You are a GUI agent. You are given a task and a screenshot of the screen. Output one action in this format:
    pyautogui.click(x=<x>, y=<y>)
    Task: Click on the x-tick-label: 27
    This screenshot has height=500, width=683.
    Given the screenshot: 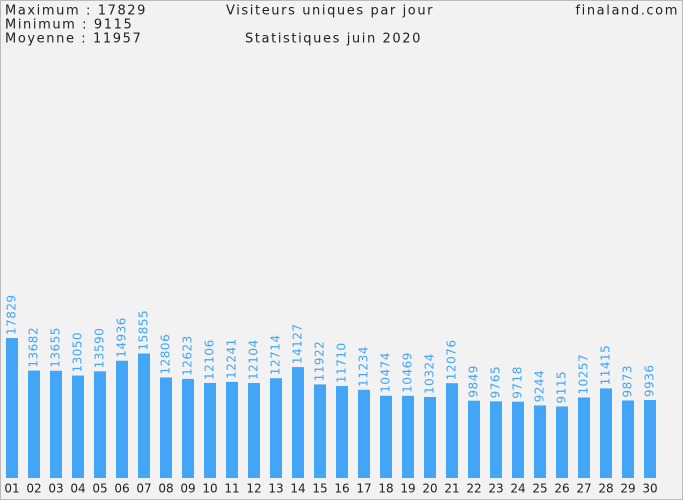 What is the action you would take?
    pyautogui.click(x=583, y=489)
    